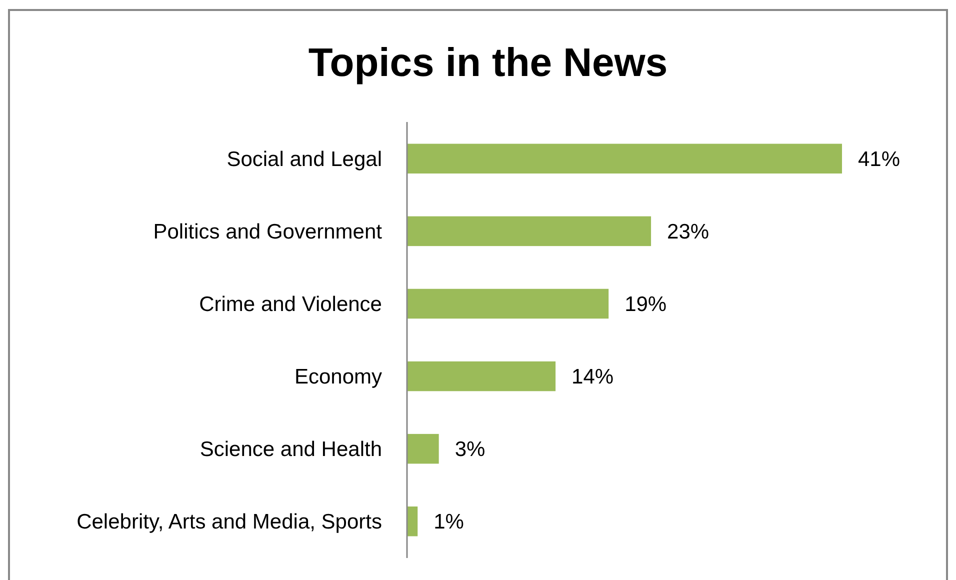 This screenshot has height=580, width=956. Describe the element at coordinates (488, 63) in the screenshot. I see `chart-title: Topics in the News` at that location.